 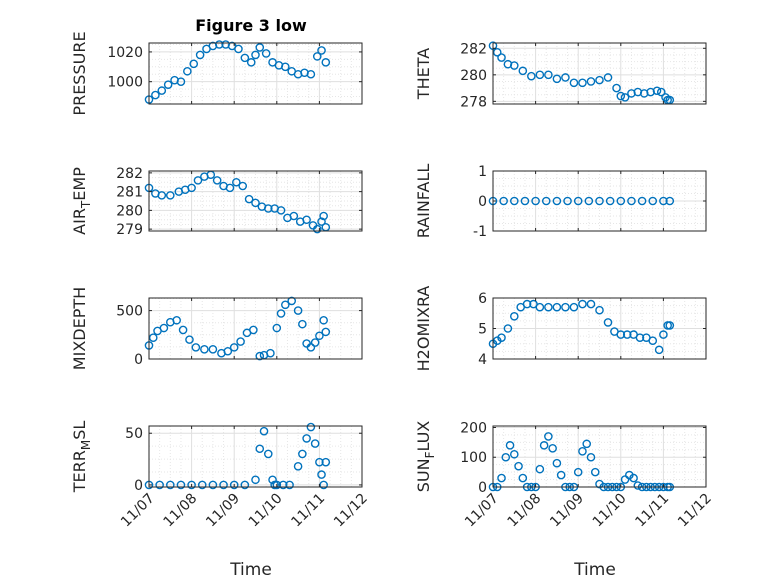 What do you see at coordinates (599, 456) in the screenshot?
I see `minor-grid` at bounding box center [599, 456].